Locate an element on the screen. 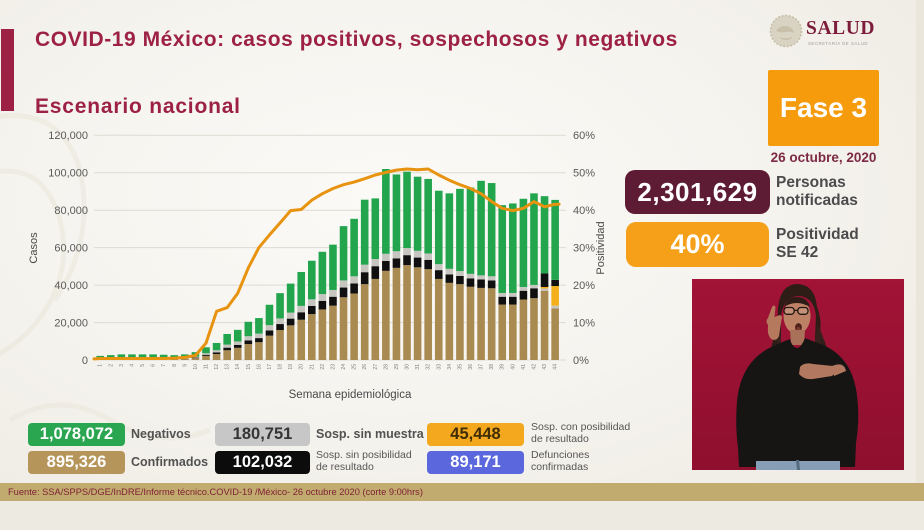 The image size is (924, 530). svg-text: 2 is located at coordinates (111, 365).